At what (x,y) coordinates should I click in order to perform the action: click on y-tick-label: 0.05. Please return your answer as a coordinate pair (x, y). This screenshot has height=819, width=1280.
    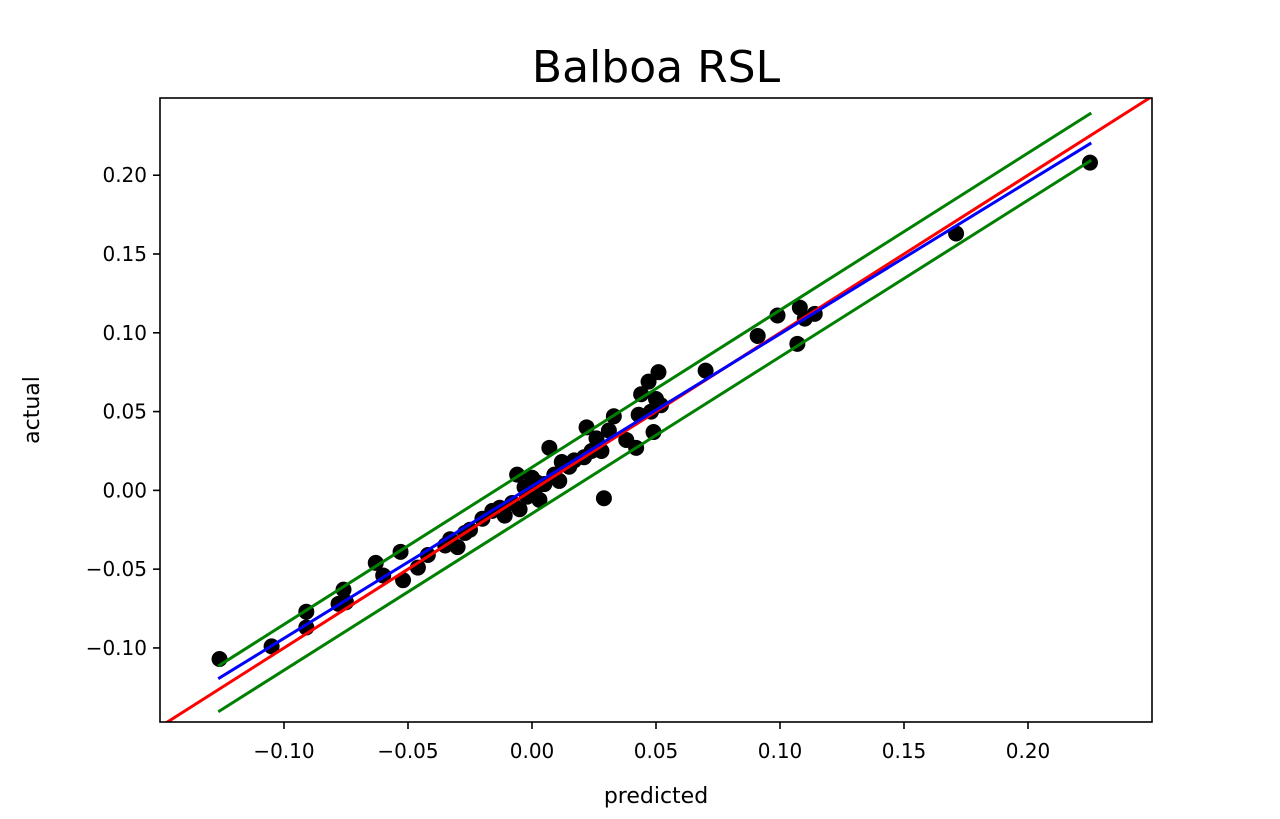
    Looking at the image, I should click on (124, 412).